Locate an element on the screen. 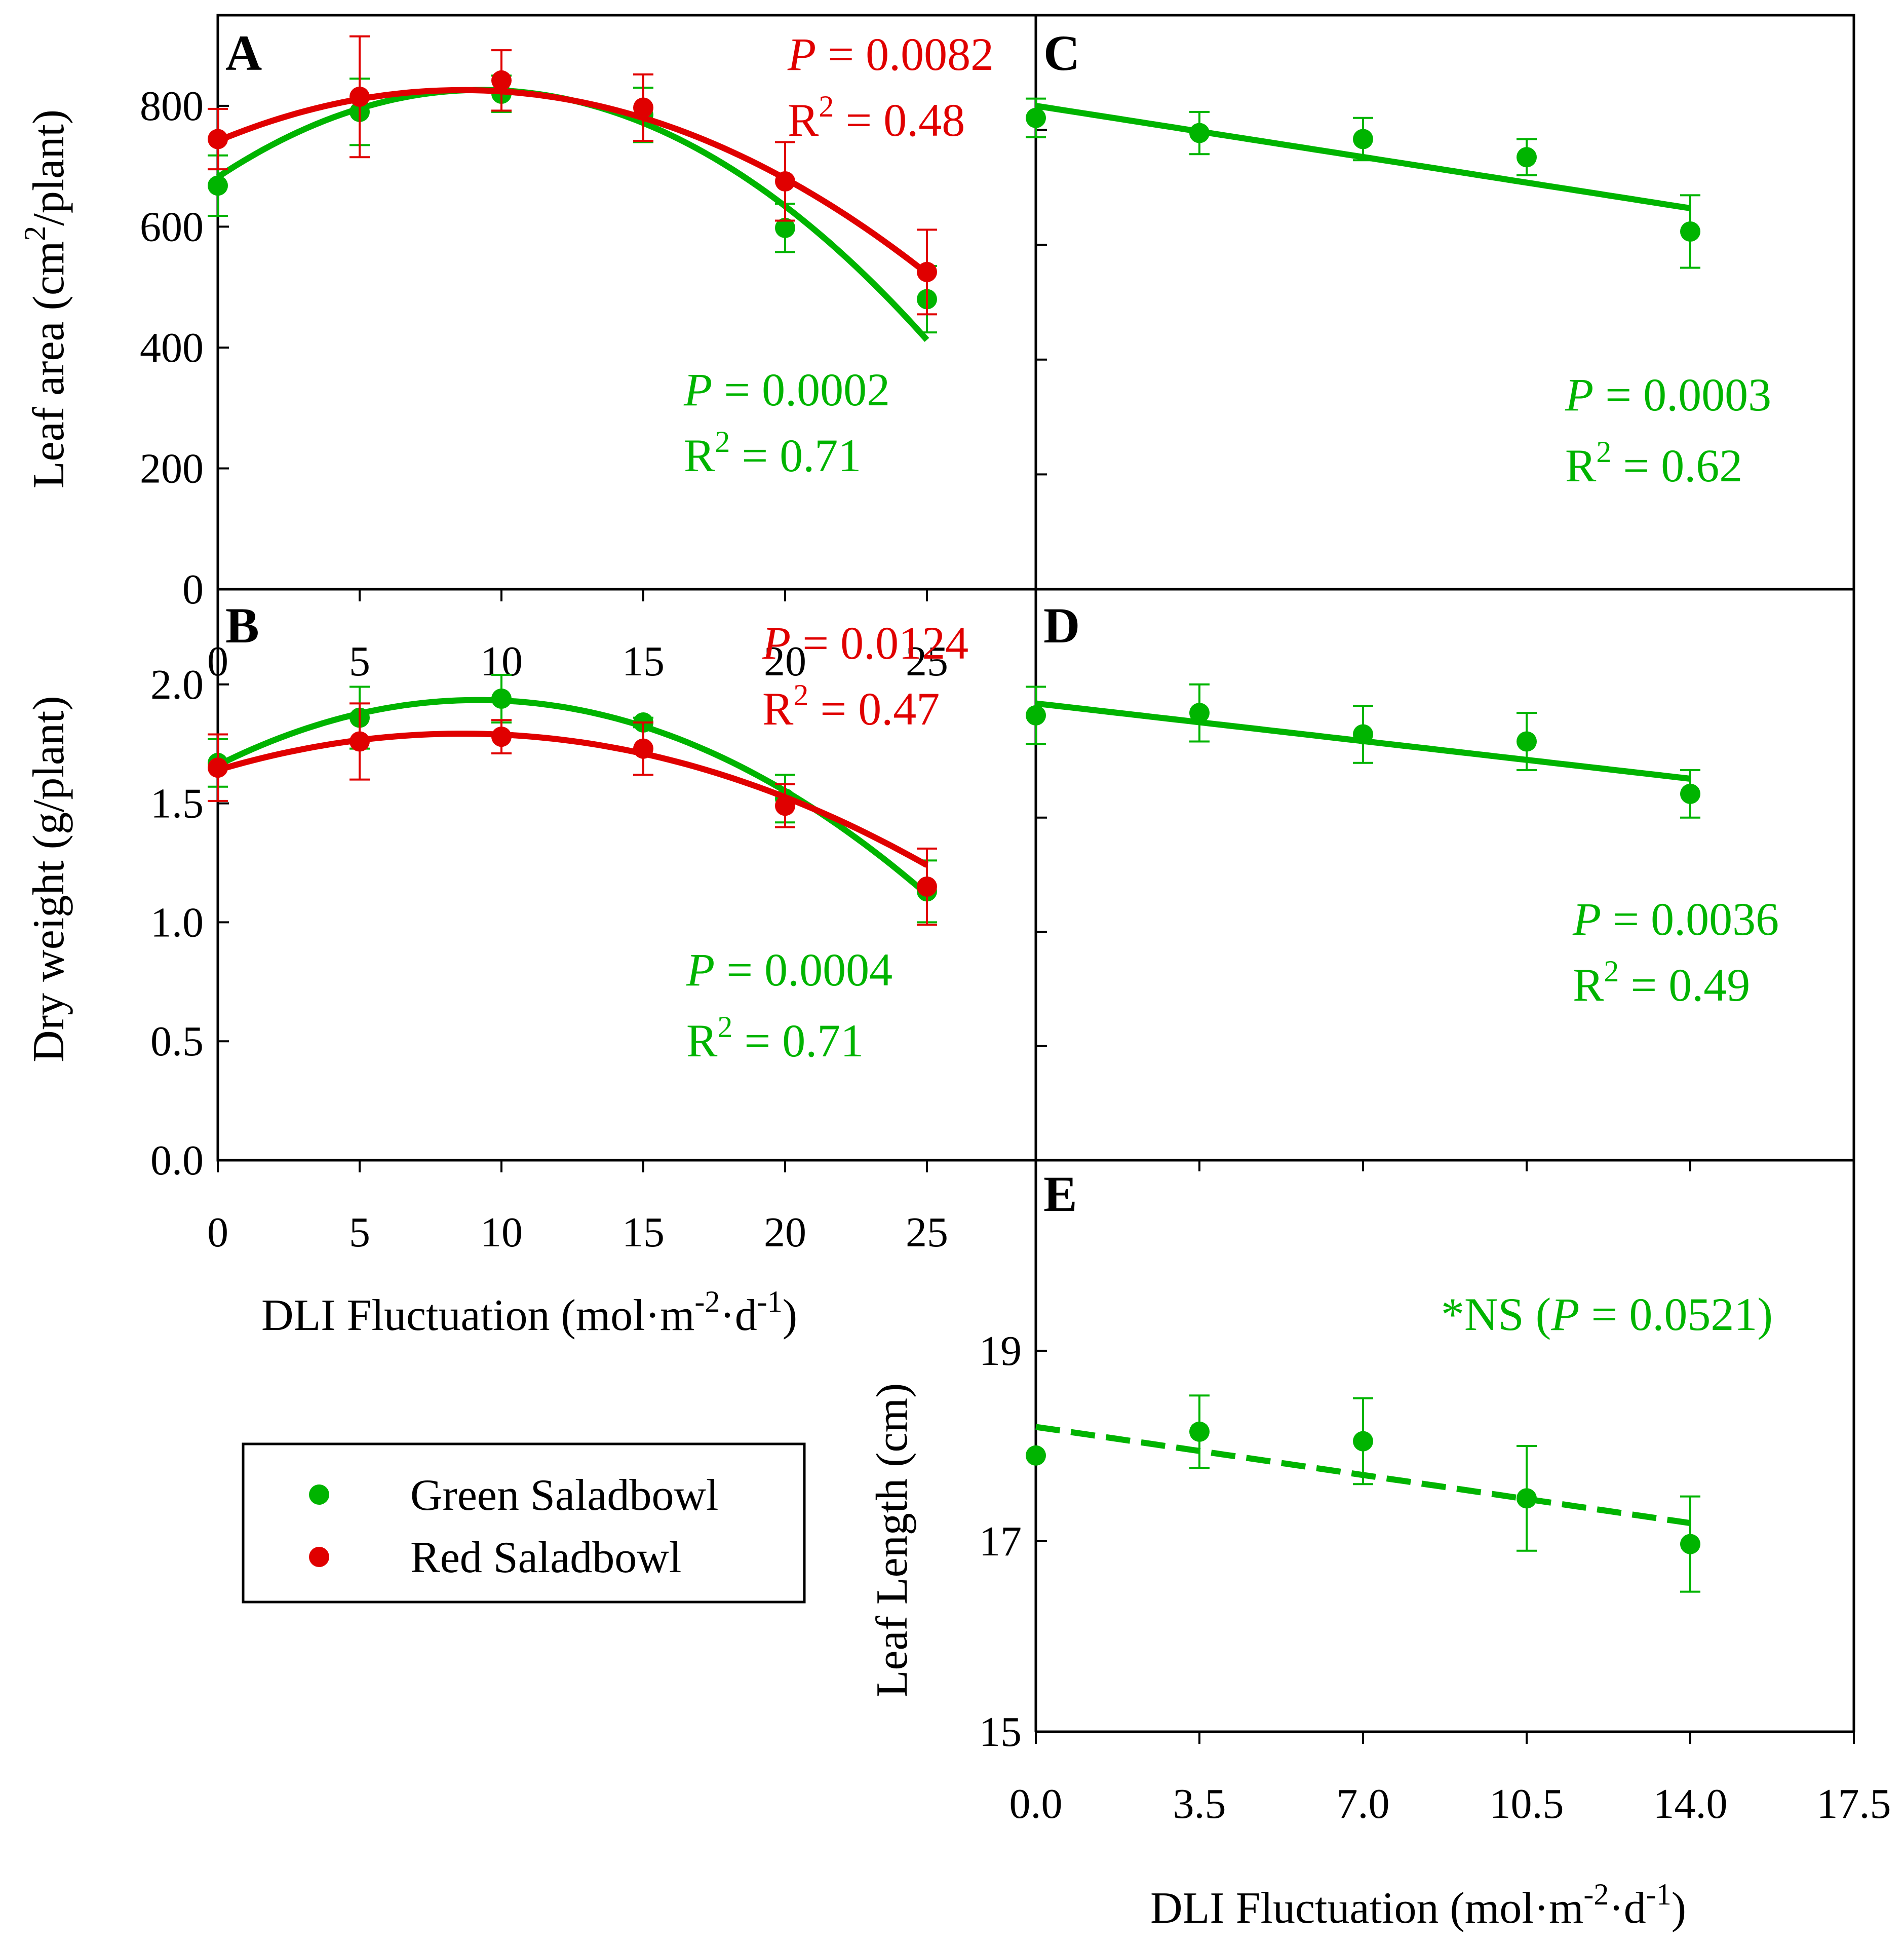  panel-e-ytick-label: 15 is located at coordinates (1000, 1732).